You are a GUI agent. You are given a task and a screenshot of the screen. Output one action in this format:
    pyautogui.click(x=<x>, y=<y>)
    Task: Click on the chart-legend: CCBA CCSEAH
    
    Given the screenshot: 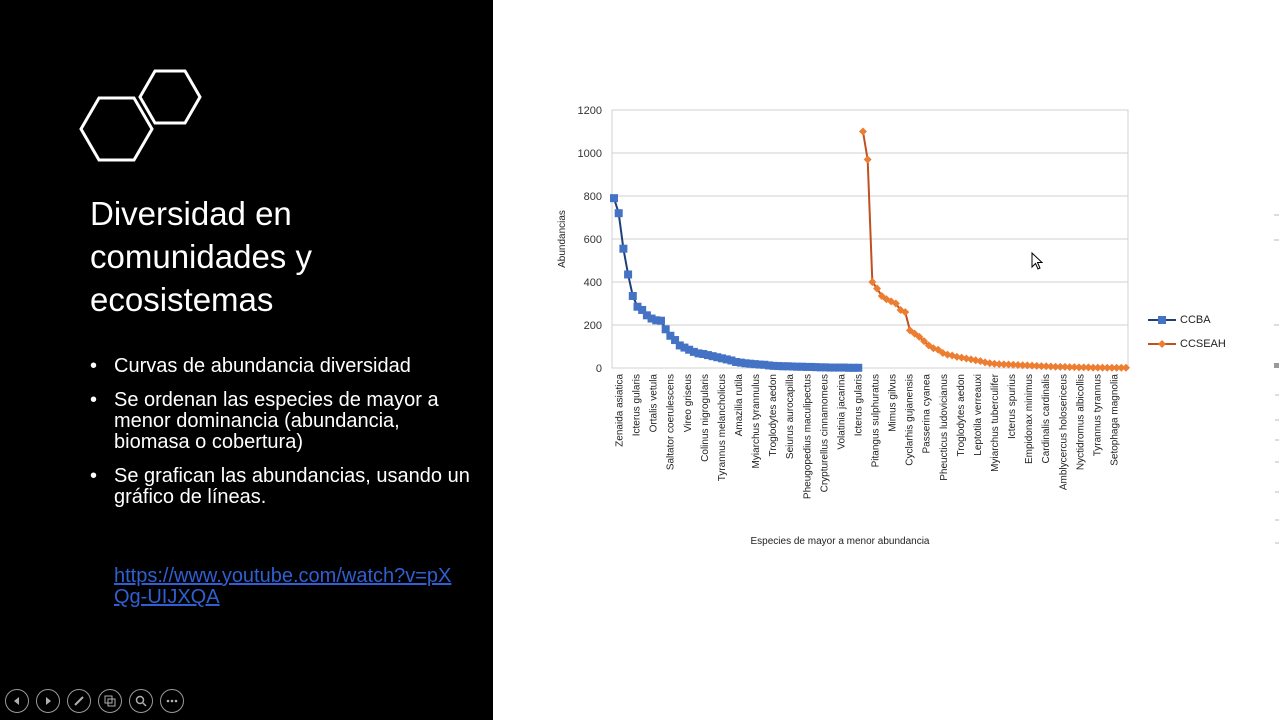 What is the action you would take?
    pyautogui.click(x=1187, y=332)
    